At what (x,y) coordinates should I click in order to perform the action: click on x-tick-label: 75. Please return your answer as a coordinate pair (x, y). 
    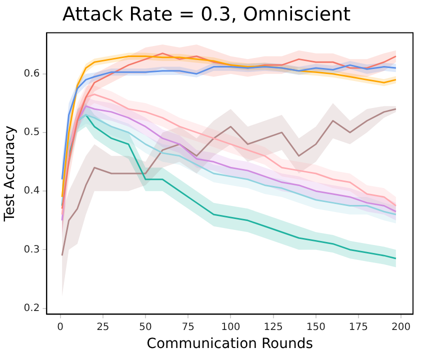
    Looking at the image, I should click on (188, 327).